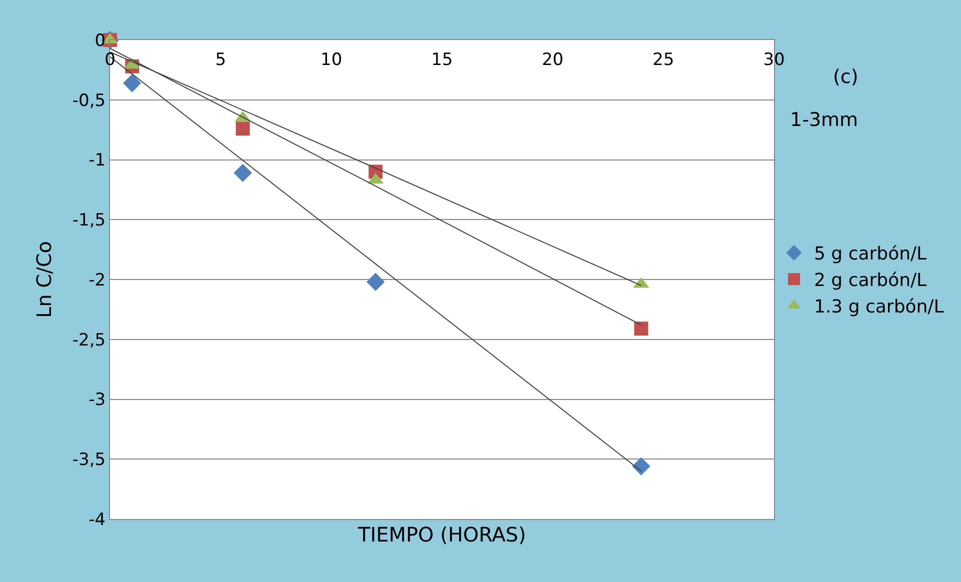 The height and width of the screenshot is (582, 961). Describe the element at coordinates (89, 100) in the screenshot. I see `y-tick-label: -0,5` at that location.